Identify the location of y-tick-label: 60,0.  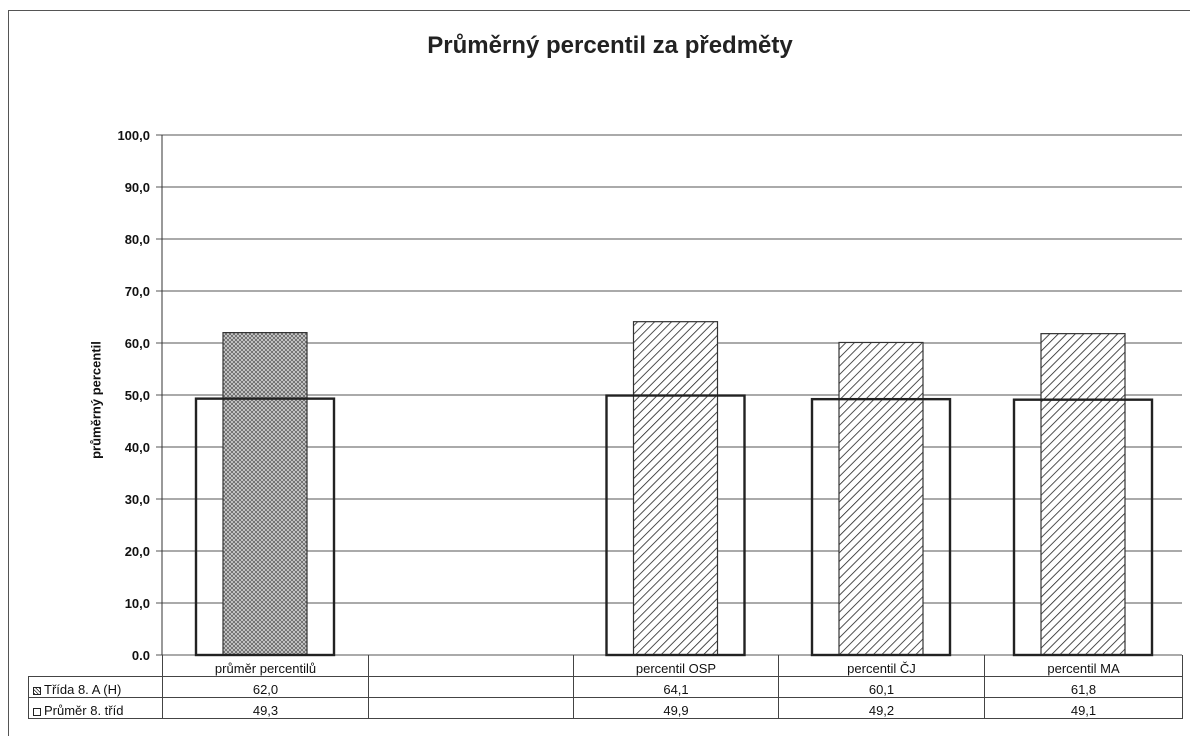
(137, 343).